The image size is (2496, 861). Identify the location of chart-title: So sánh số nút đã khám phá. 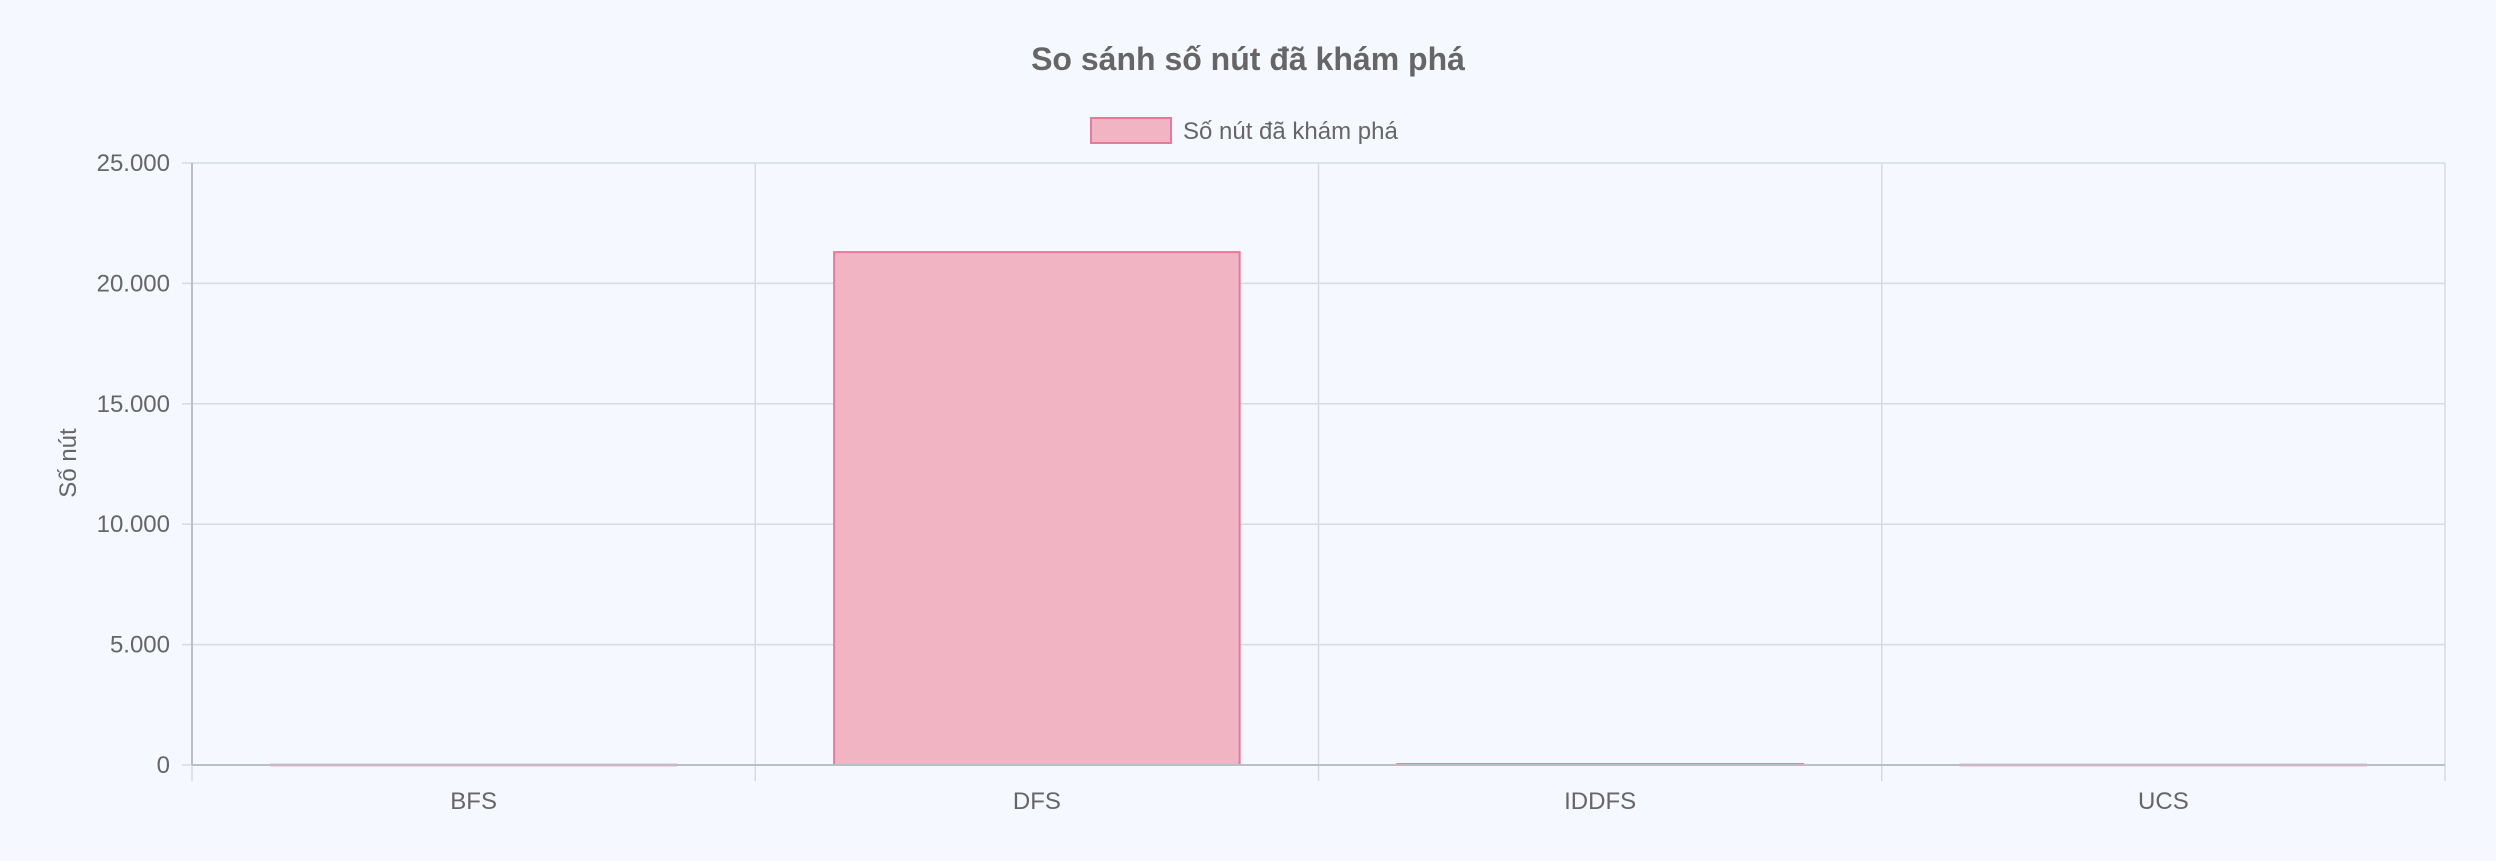
(1248, 59).